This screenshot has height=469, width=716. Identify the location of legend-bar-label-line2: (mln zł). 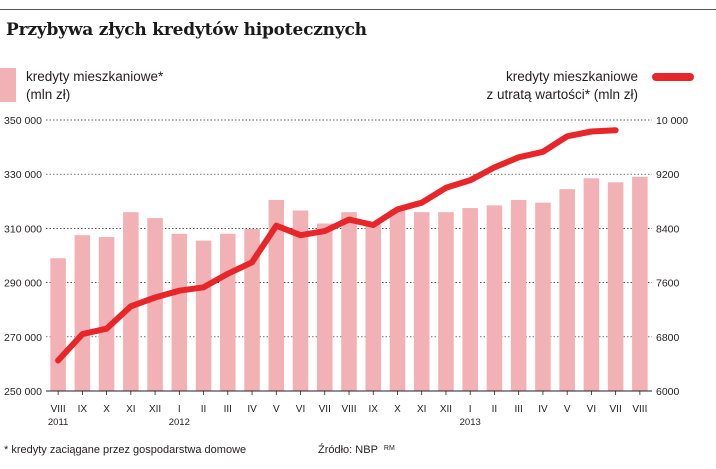
(48, 94).